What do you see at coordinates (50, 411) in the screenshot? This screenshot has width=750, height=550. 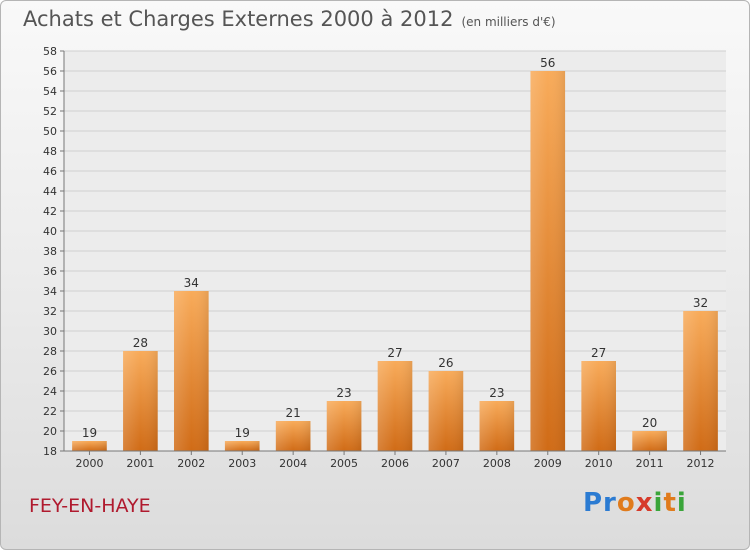 I see `y-tick-label: 22` at bounding box center [50, 411].